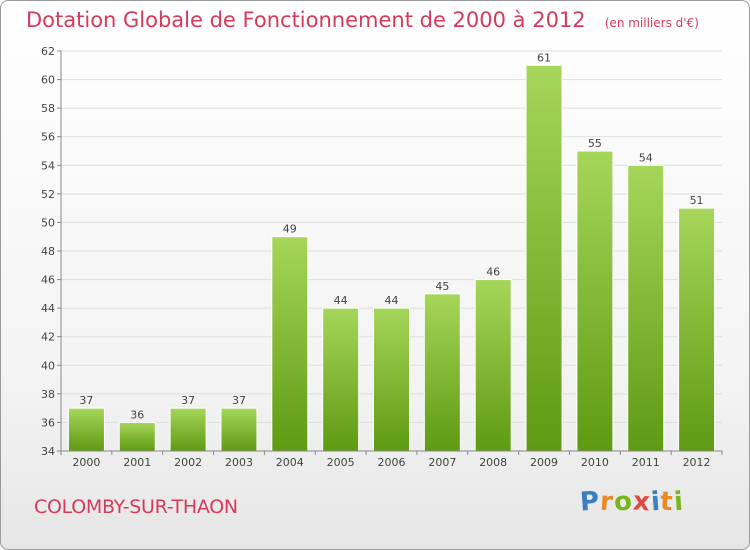 The width and height of the screenshot is (750, 550). What do you see at coordinates (48, 365) in the screenshot?
I see `y-tick-label: 40` at bounding box center [48, 365].